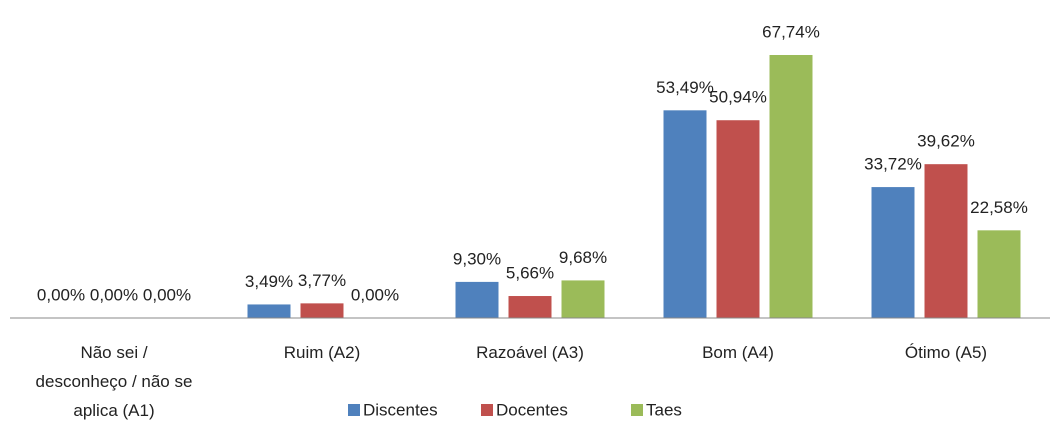  Describe the element at coordinates (532, 409) in the screenshot. I see `legend-label: Docentes` at that location.